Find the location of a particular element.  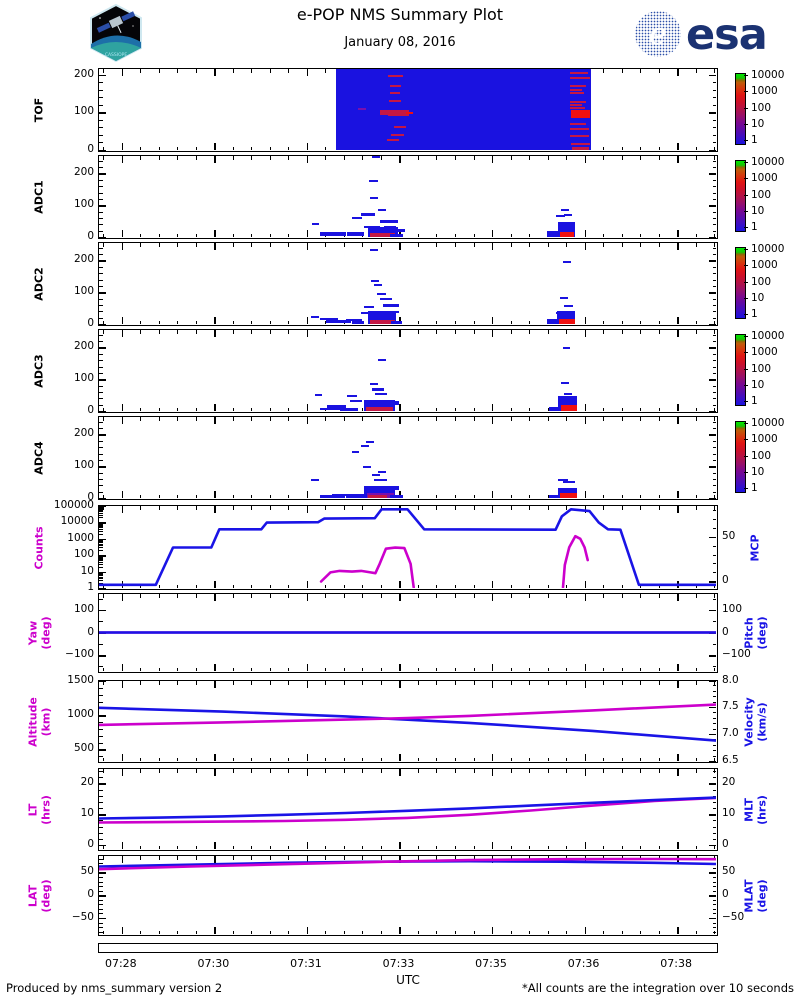

left-axis-label-alt: Altitude (km) is located at coordinates (39, 721).